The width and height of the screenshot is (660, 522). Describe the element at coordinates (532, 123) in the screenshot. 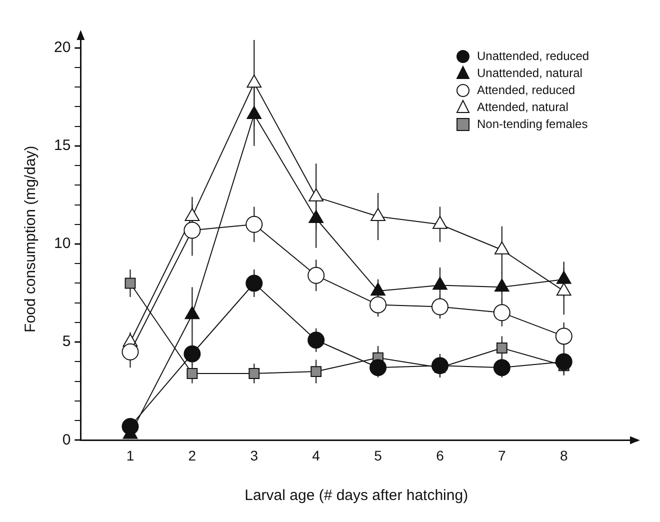

I see `legend-label: Non-tending females` at that location.